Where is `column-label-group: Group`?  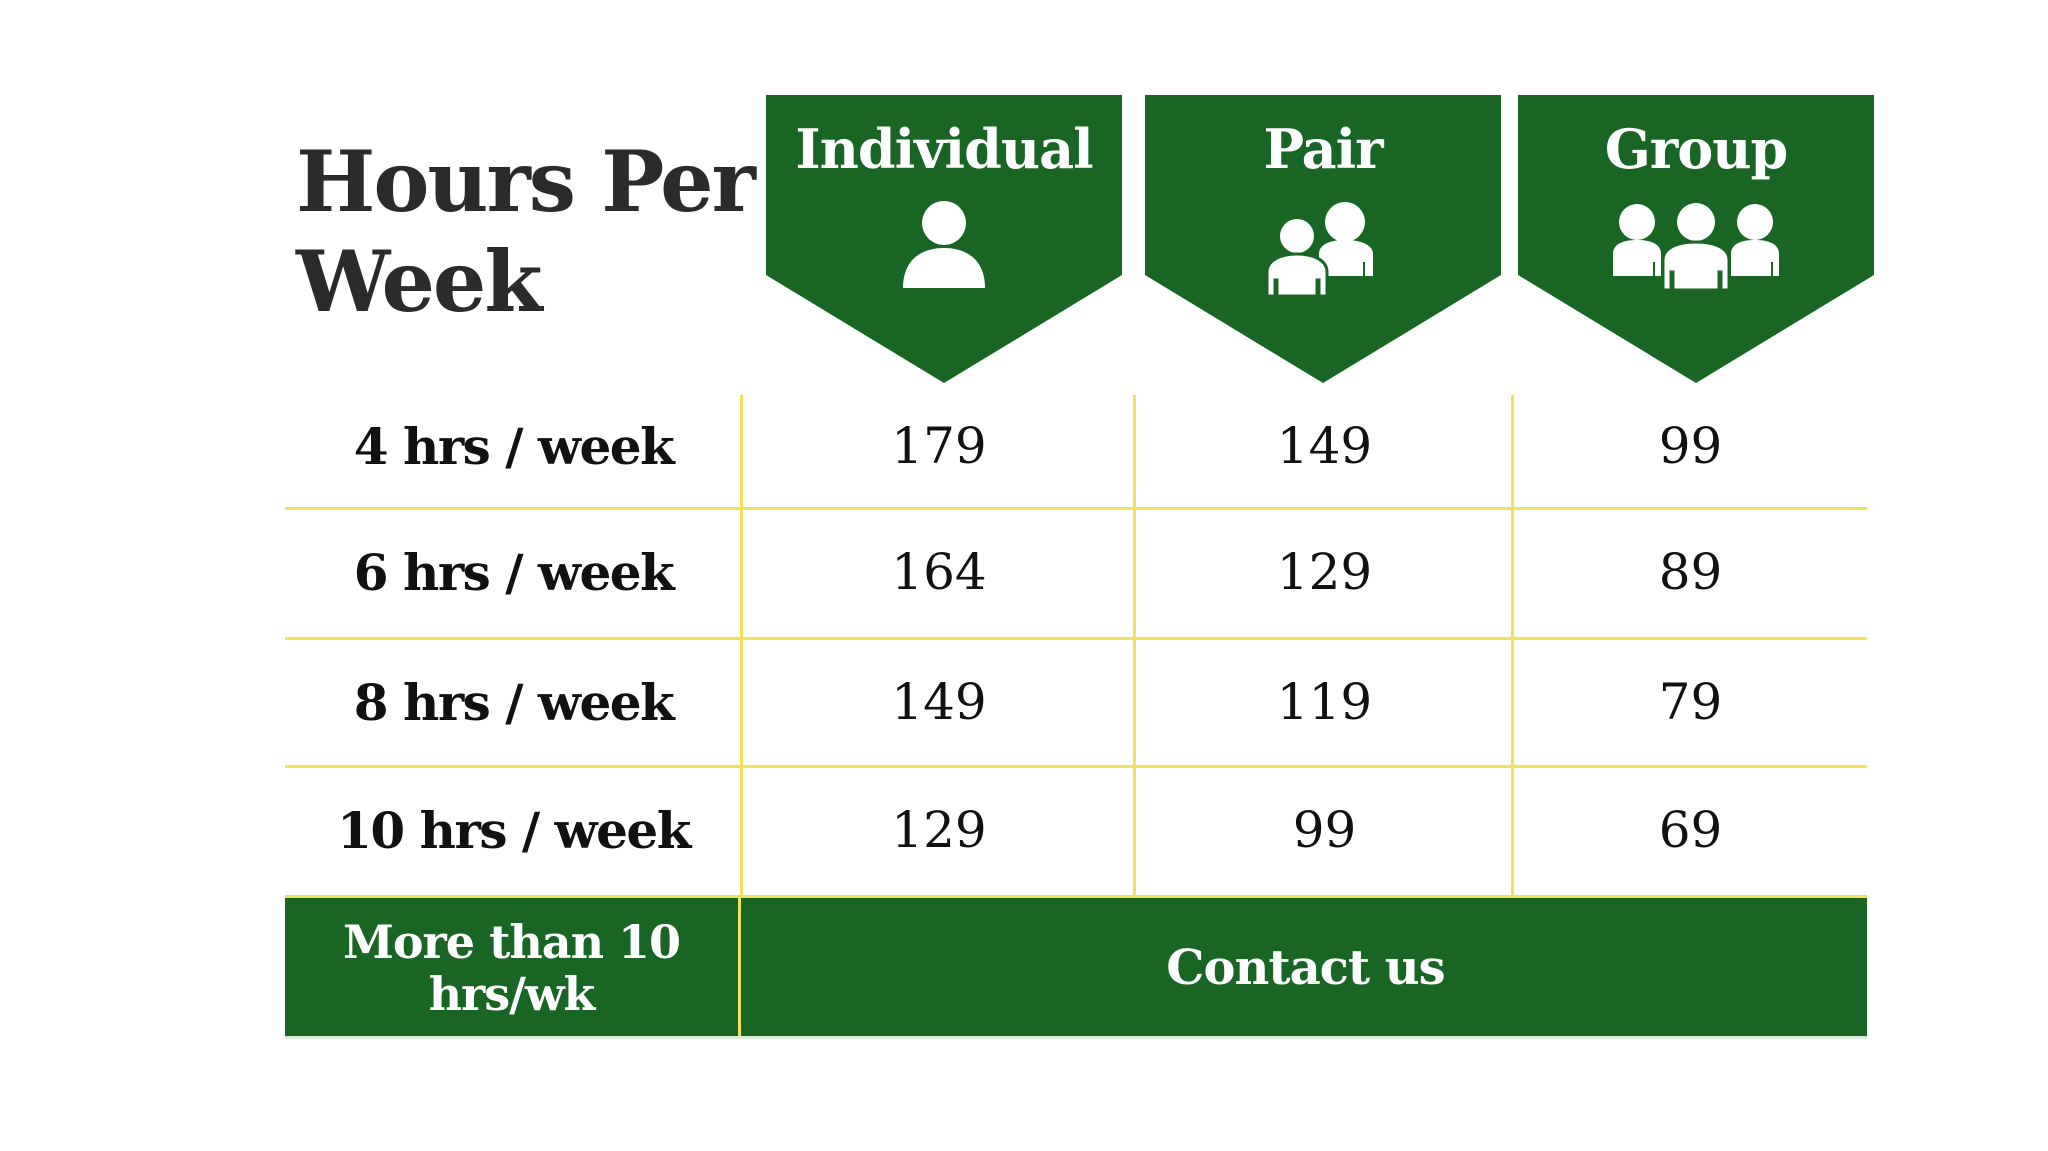 column-label-group: Group is located at coordinates (1696, 149).